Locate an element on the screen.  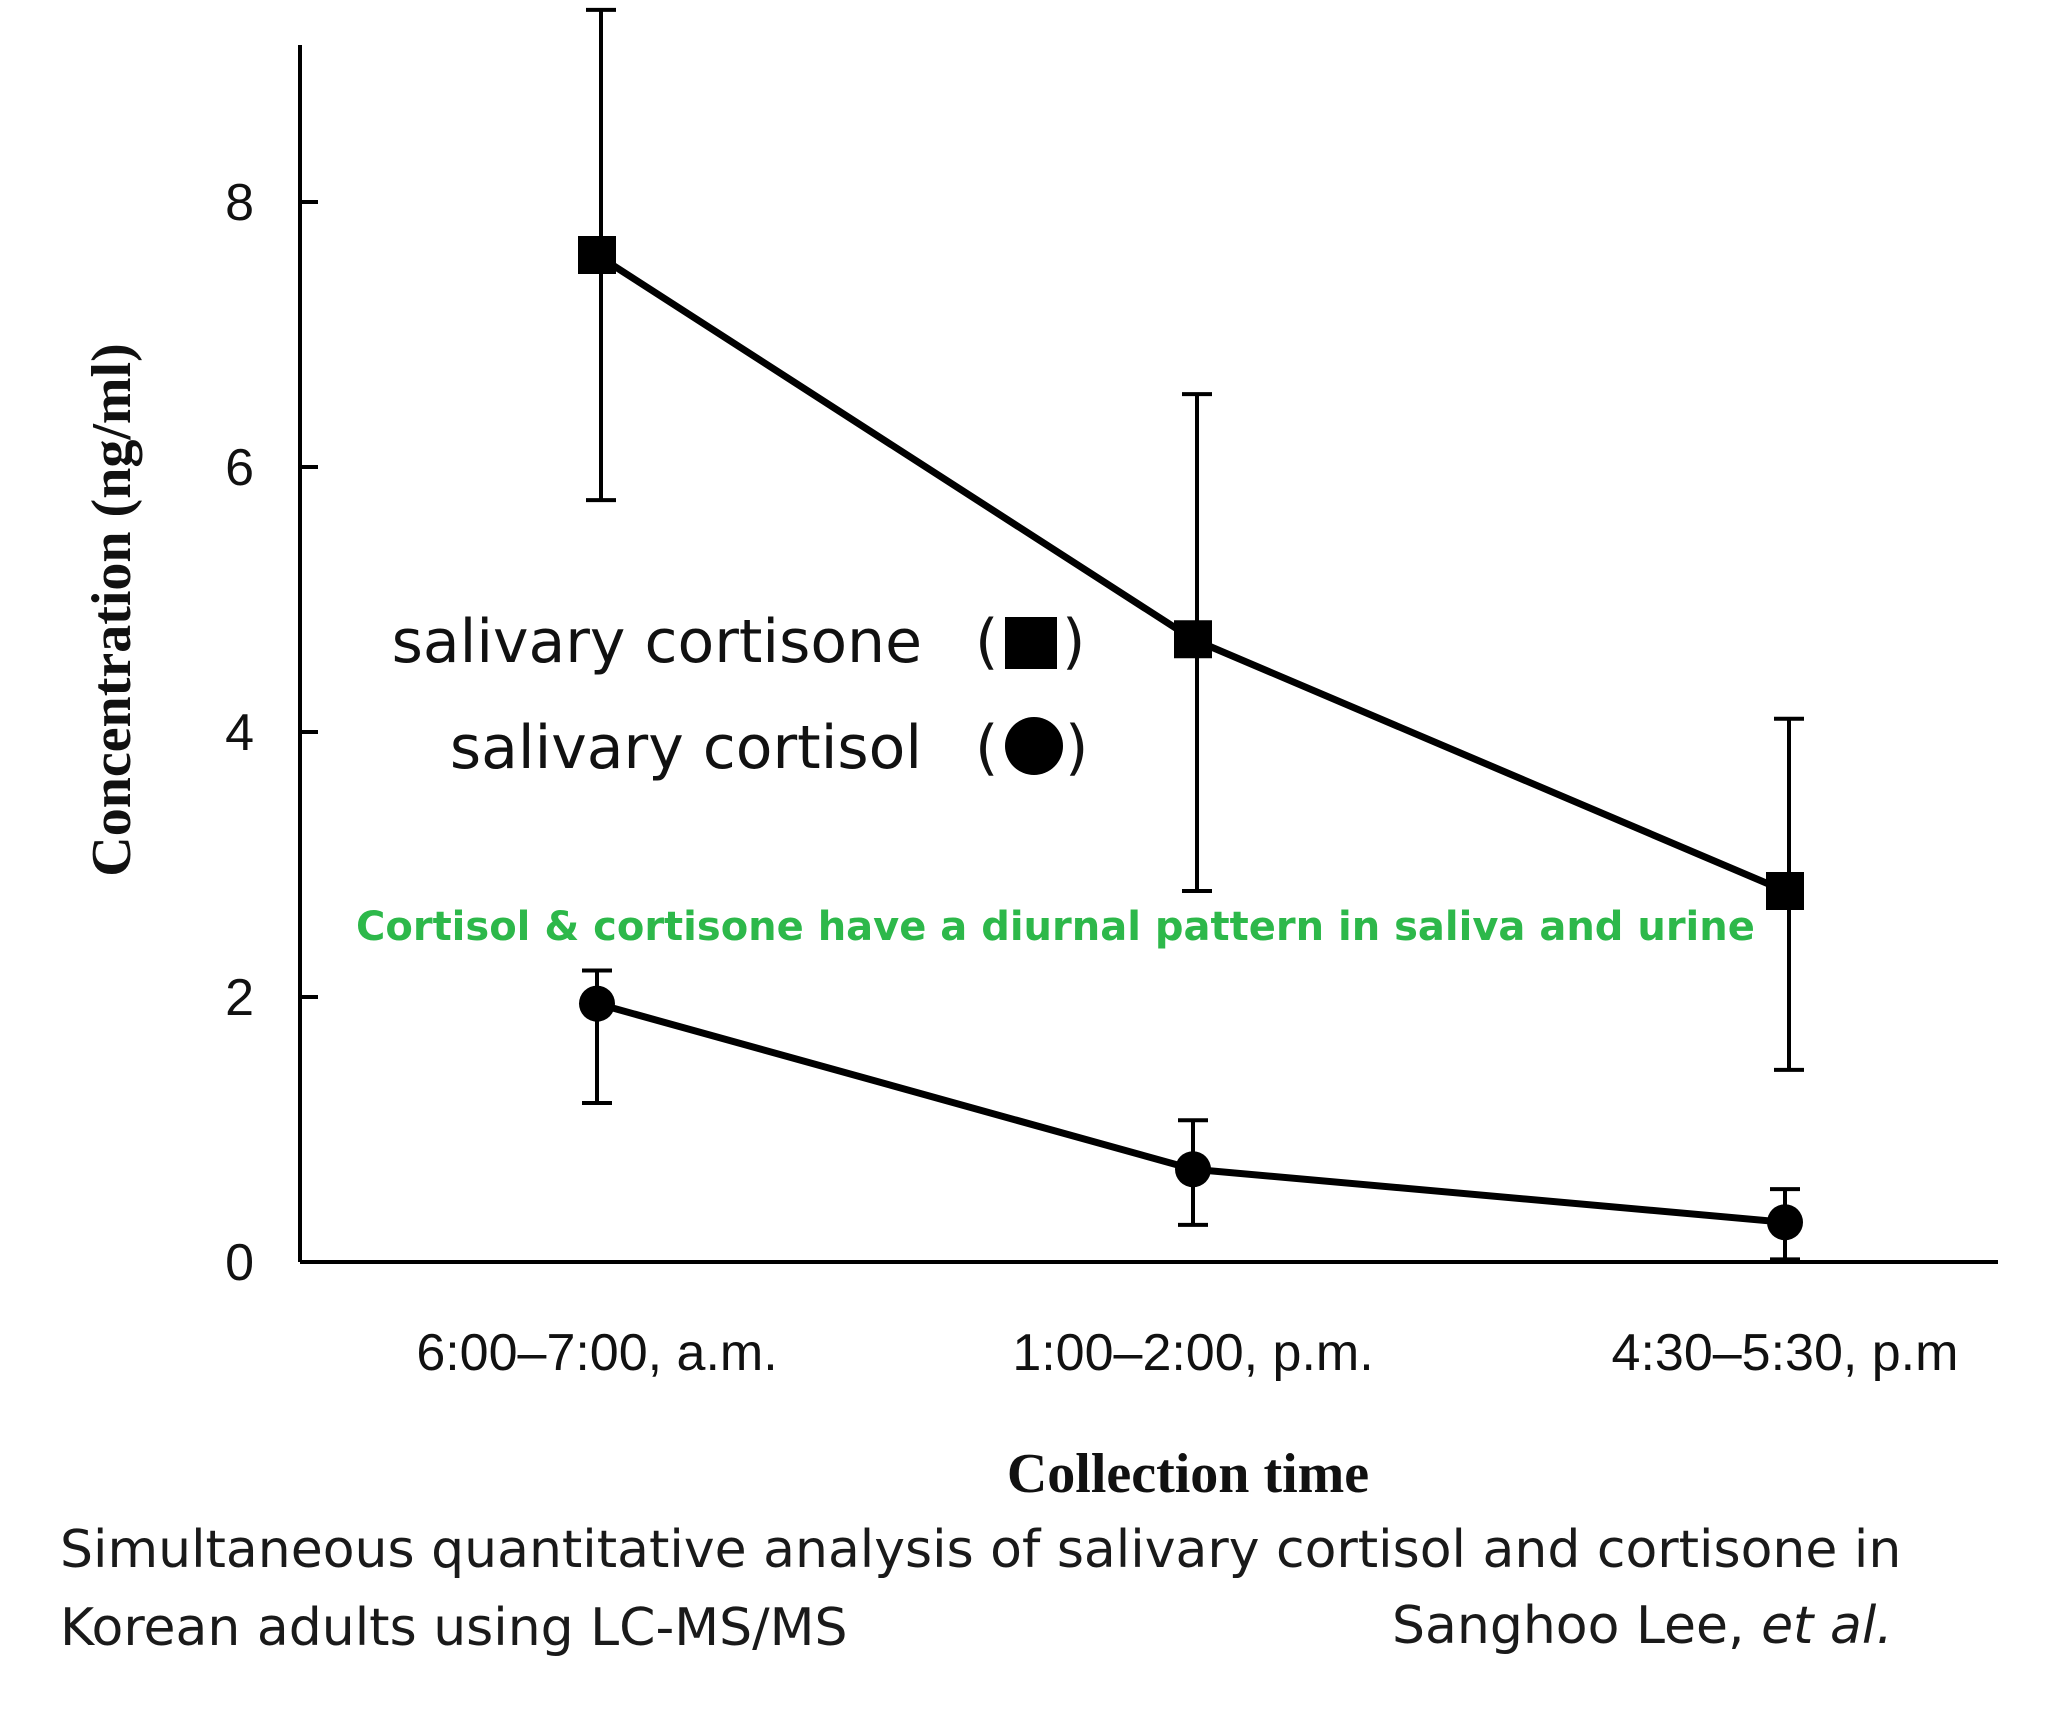
y-tick-label-6: 6 is located at coordinates (239, 468).